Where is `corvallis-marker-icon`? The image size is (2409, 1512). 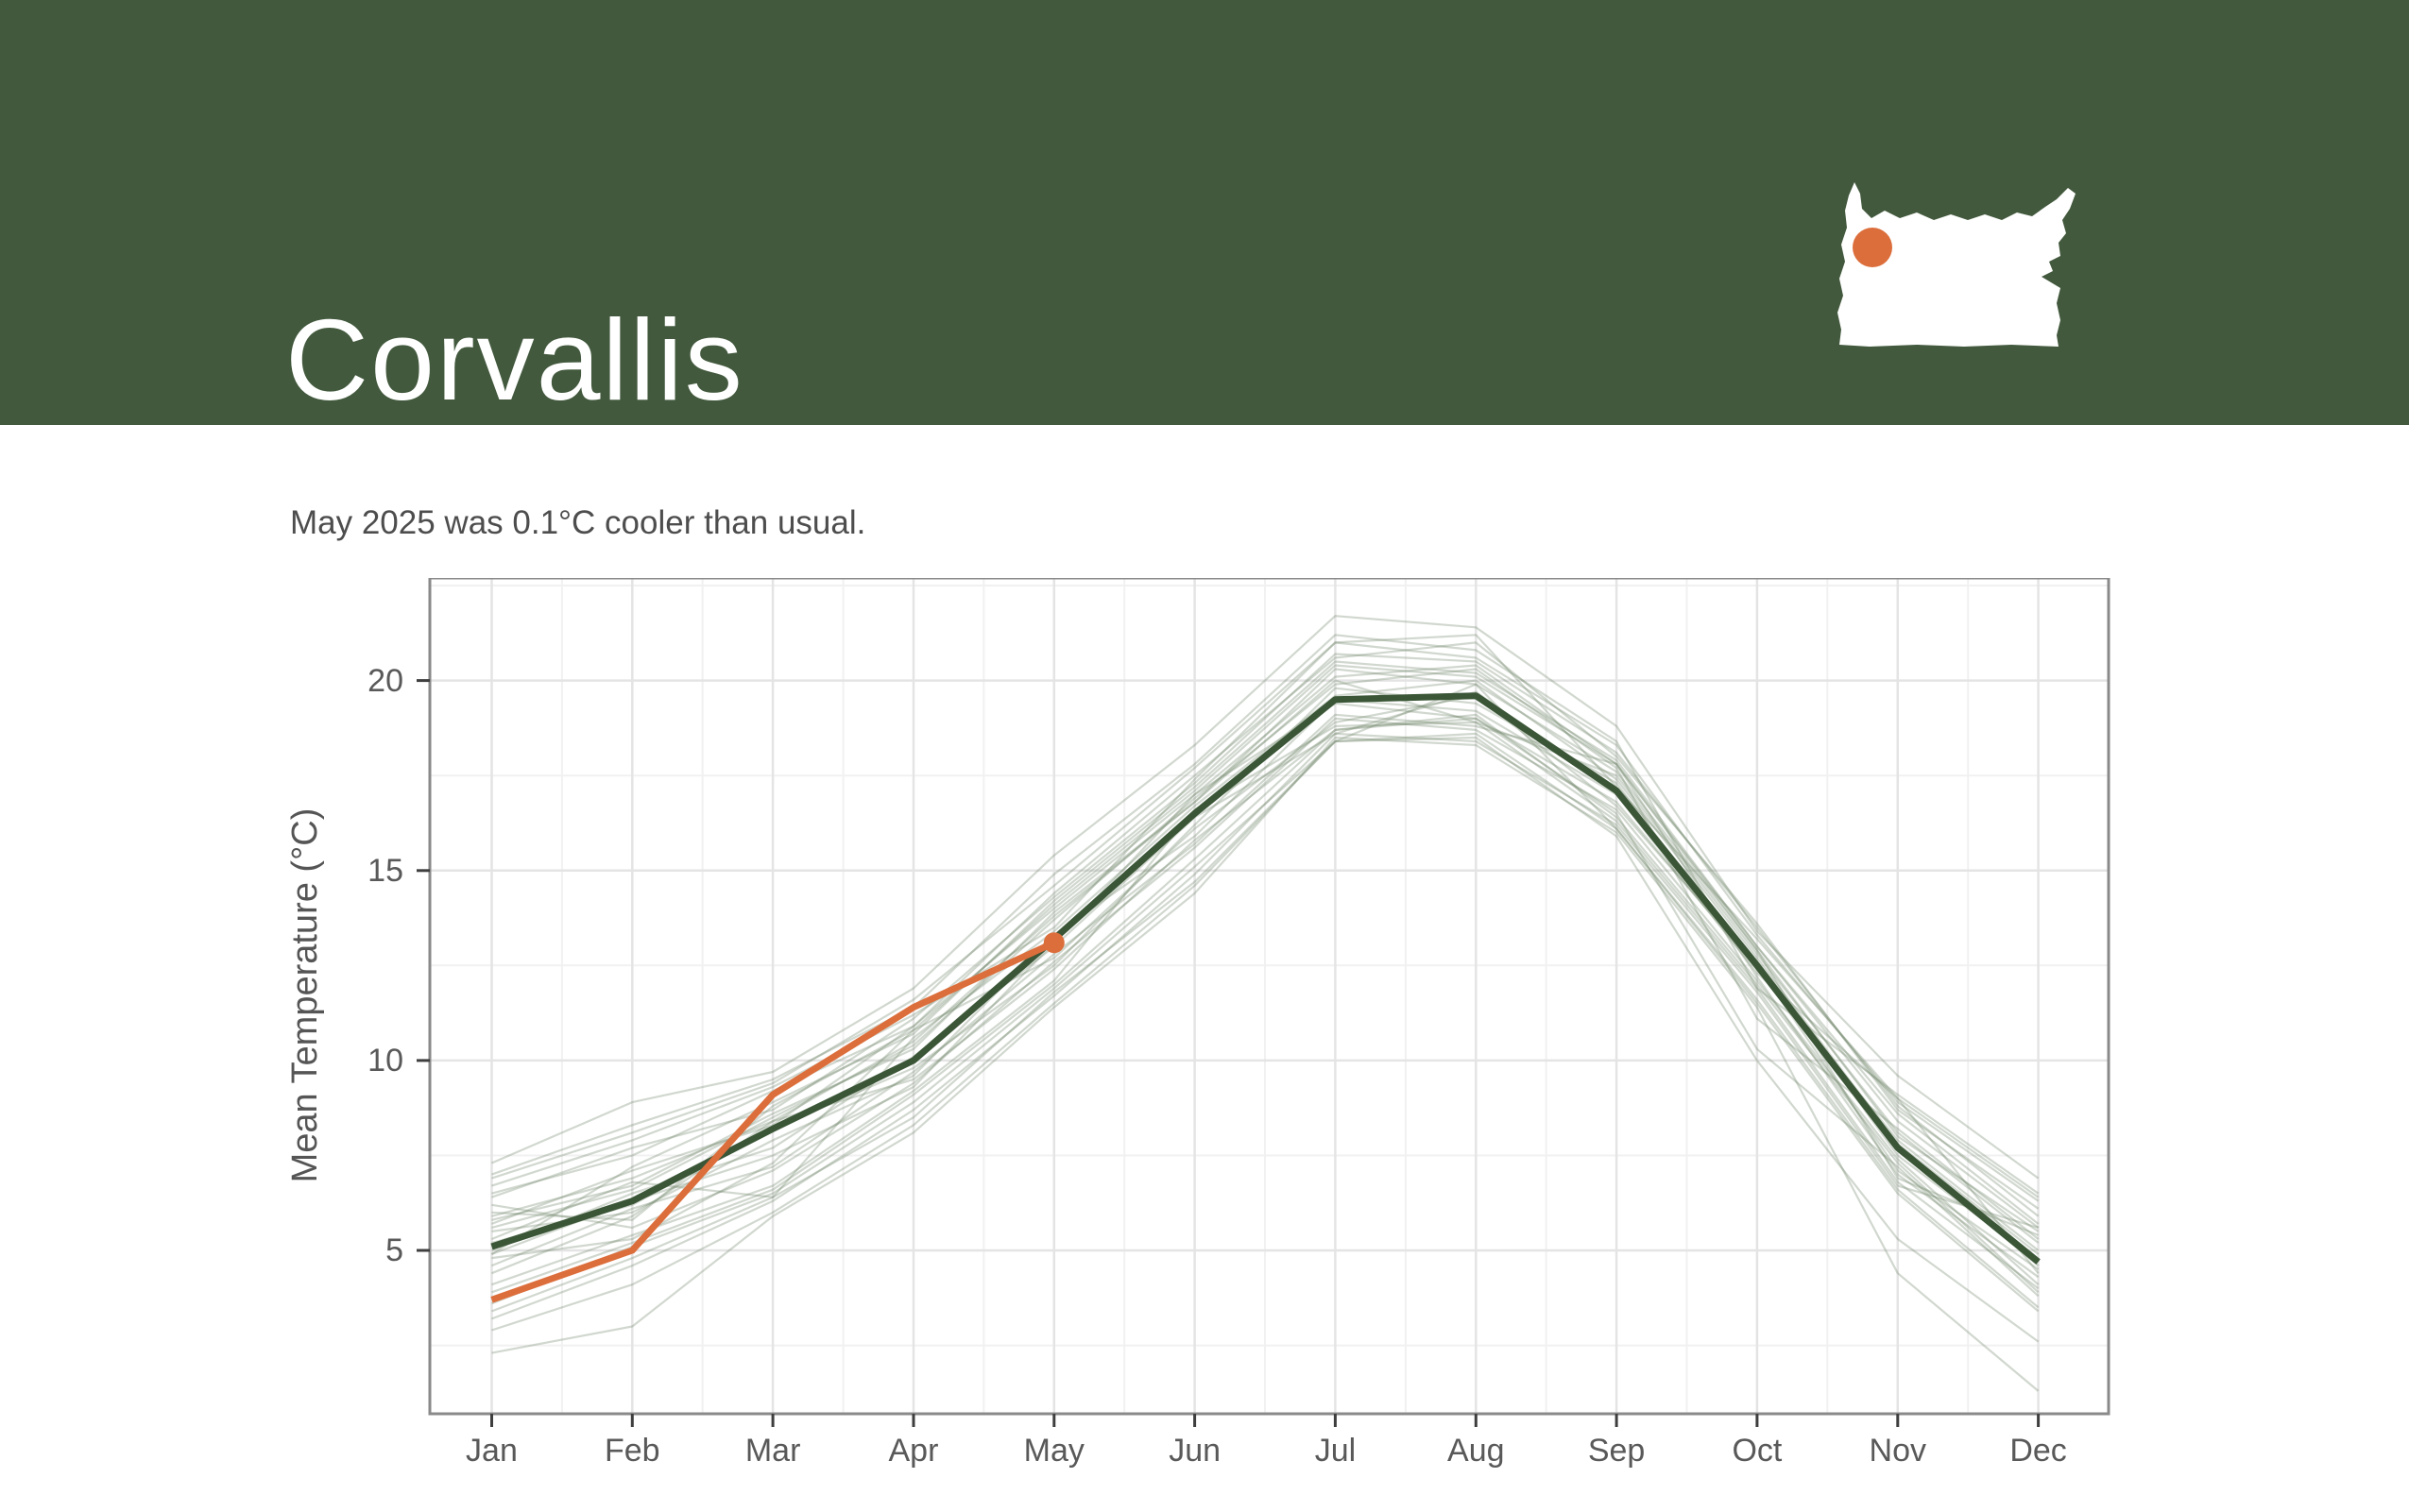 corvallis-marker-icon is located at coordinates (1872, 247).